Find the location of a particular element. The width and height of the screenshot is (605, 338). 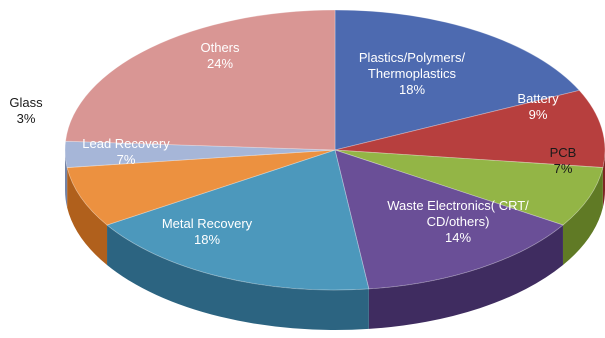

pie-category-label: PCB is located at coordinates (563, 152).